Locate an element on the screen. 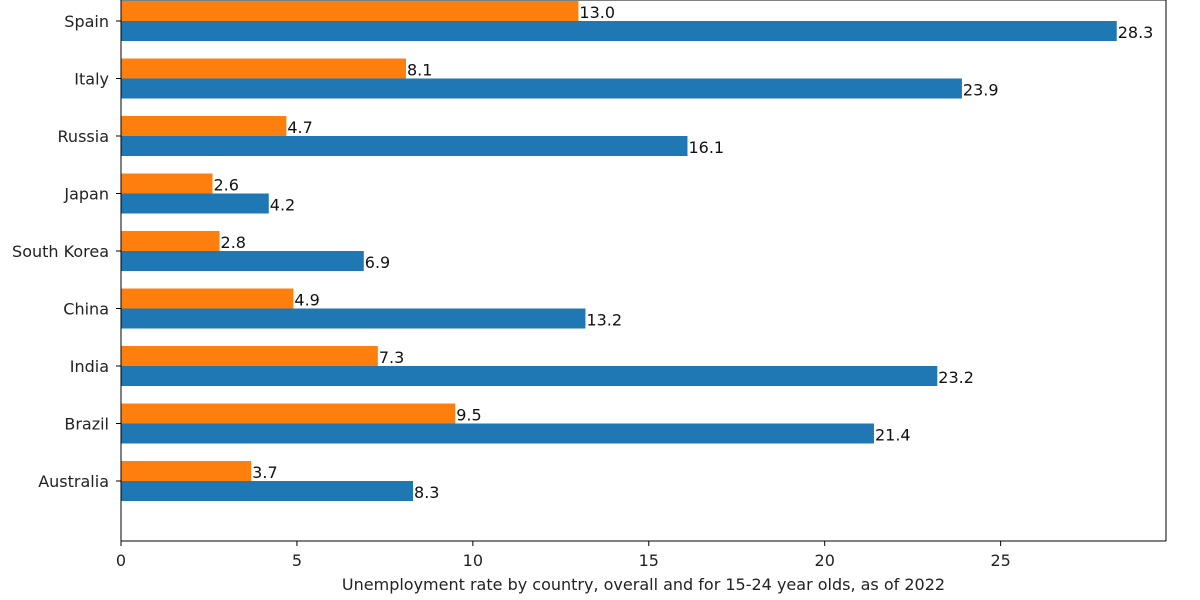  bar-blue-russia is located at coordinates (404, 146).